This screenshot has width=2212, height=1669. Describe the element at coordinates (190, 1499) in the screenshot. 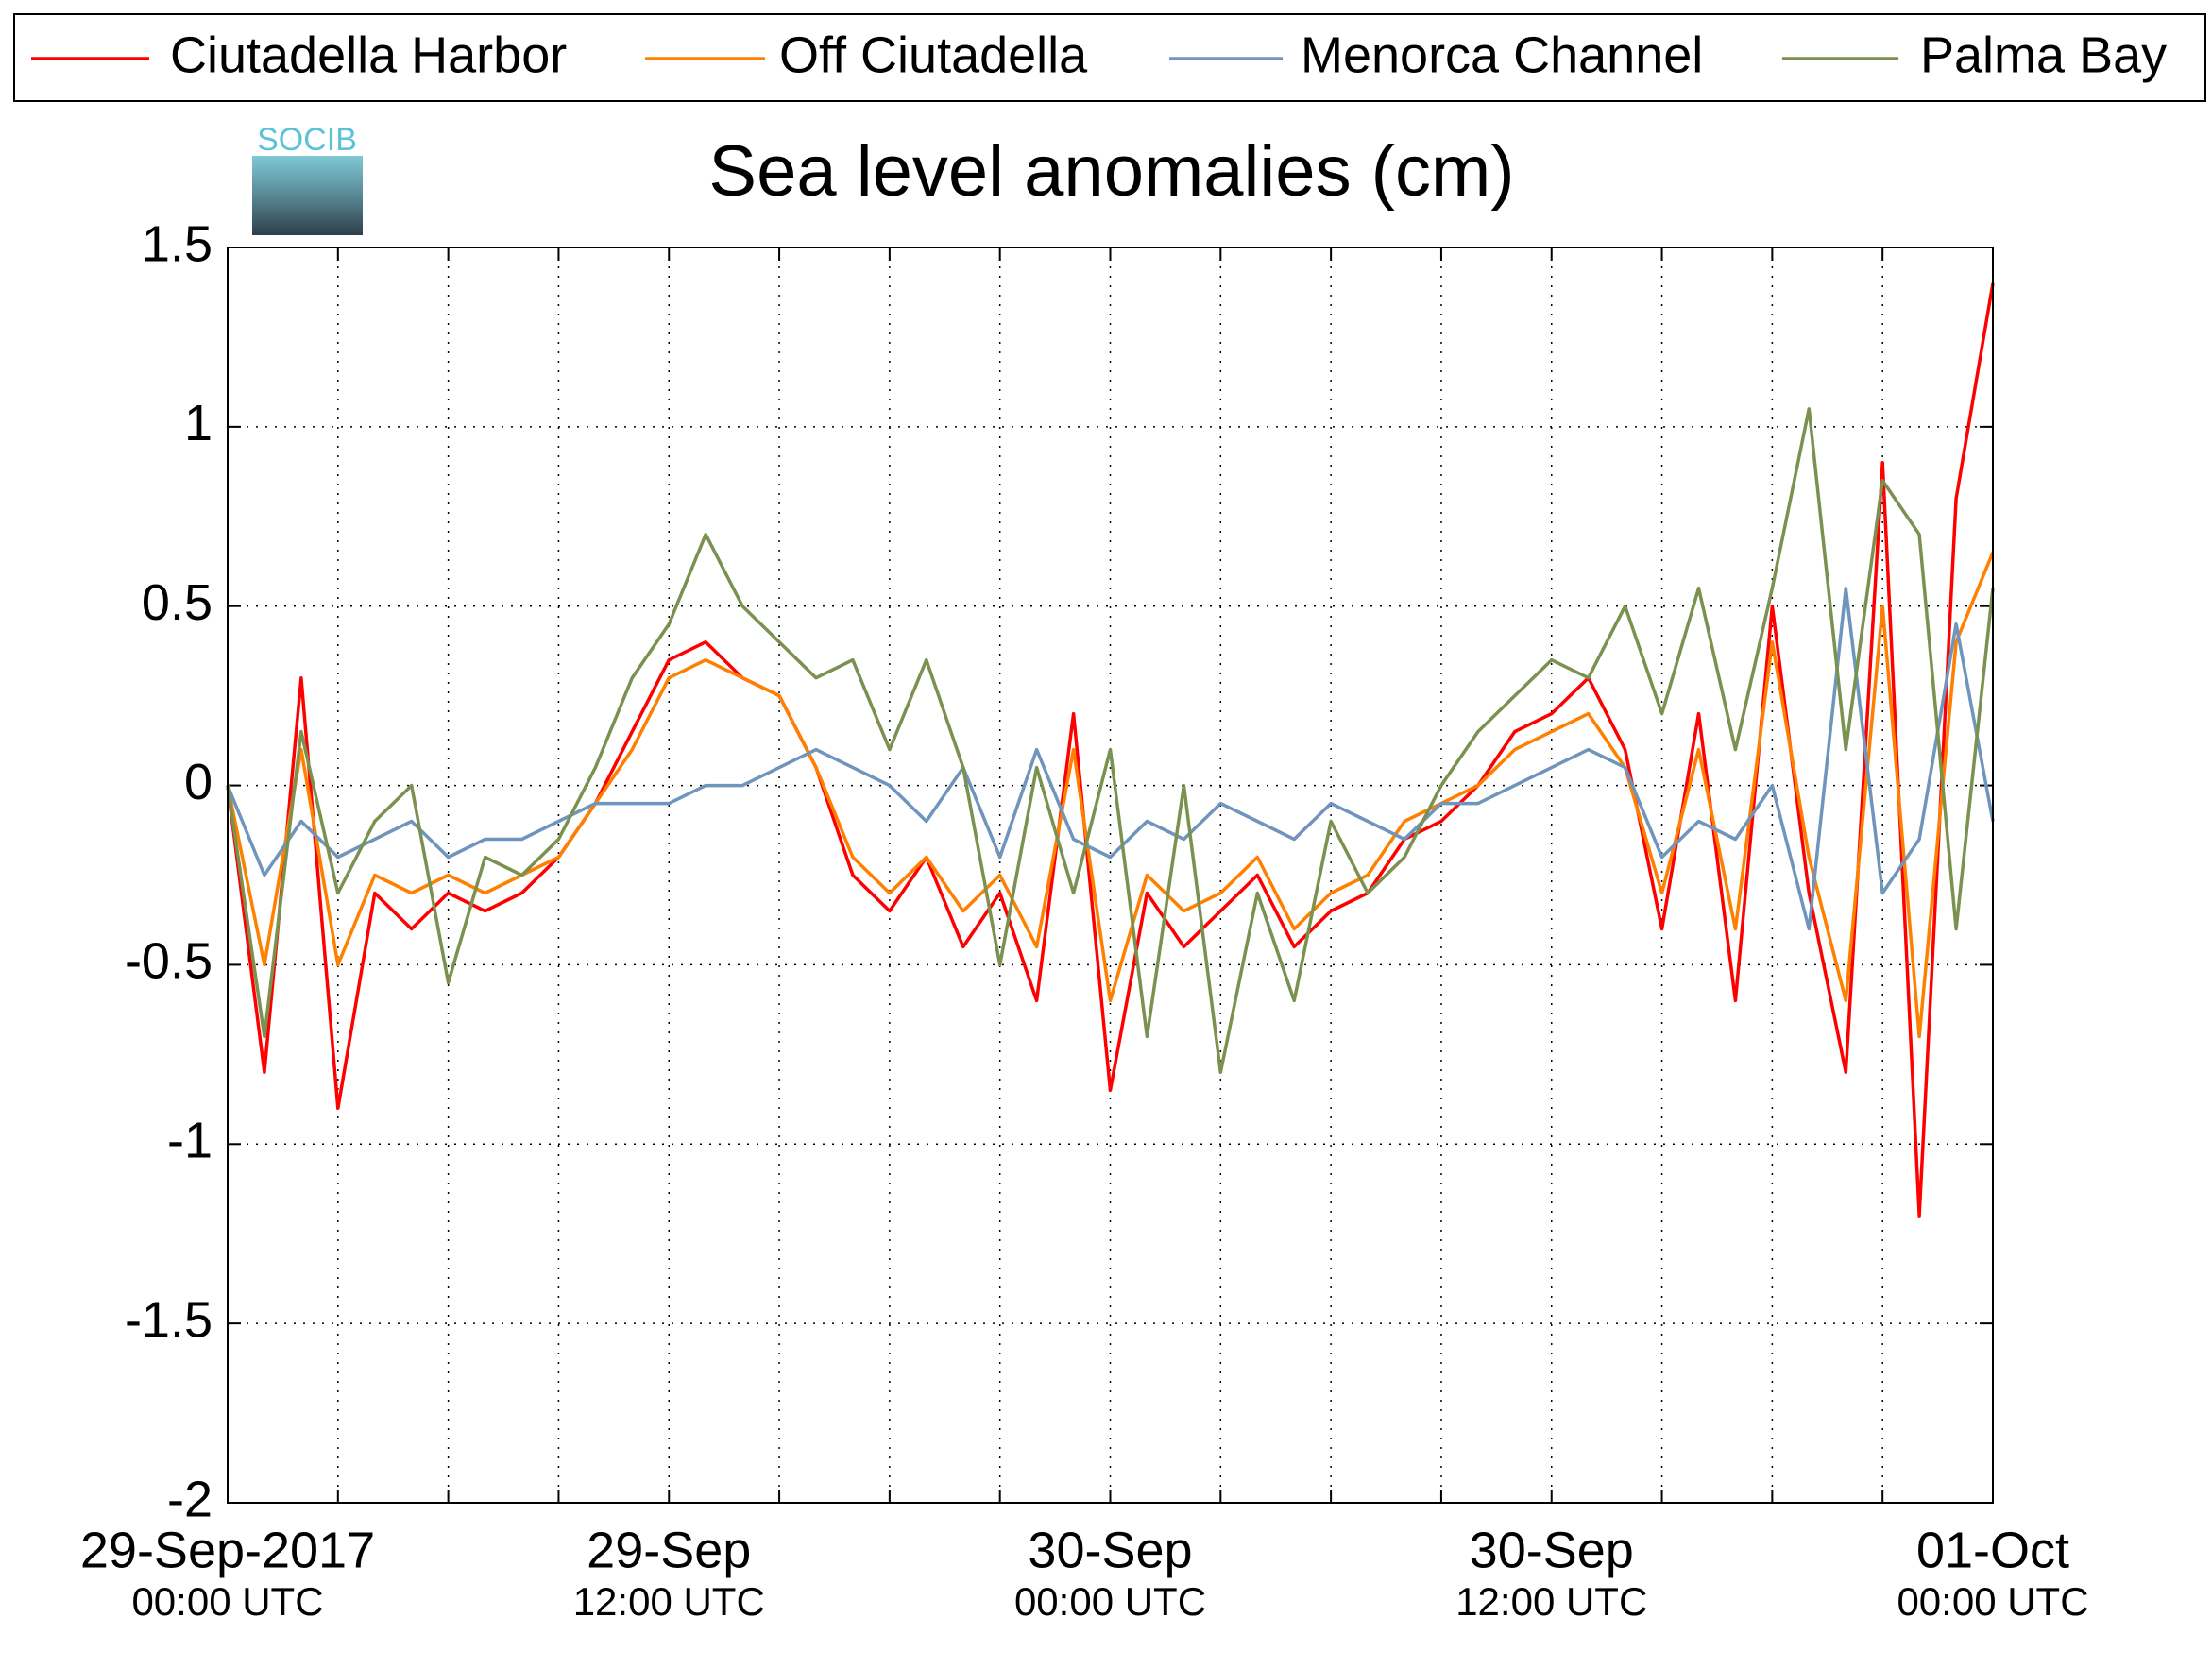

I see `y-tick-label: -2` at that location.